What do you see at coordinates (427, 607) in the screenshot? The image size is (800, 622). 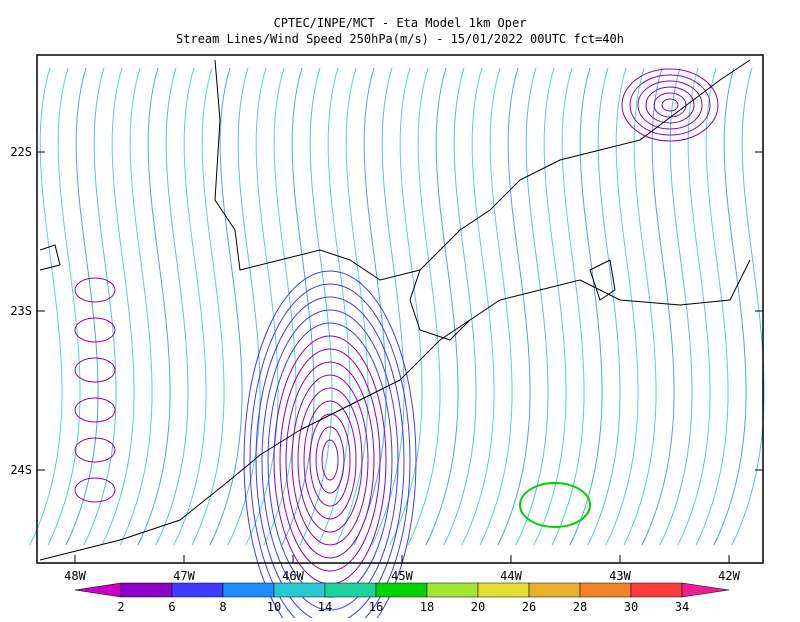 I see `colorbar-label: 18` at bounding box center [427, 607].